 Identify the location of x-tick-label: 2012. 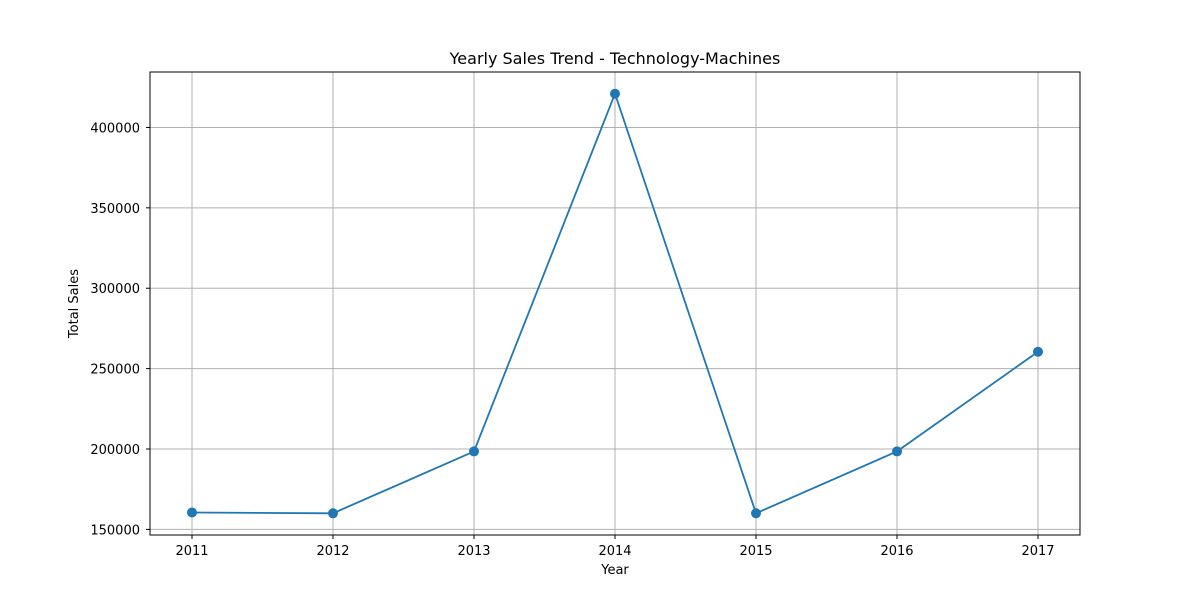
(332, 551).